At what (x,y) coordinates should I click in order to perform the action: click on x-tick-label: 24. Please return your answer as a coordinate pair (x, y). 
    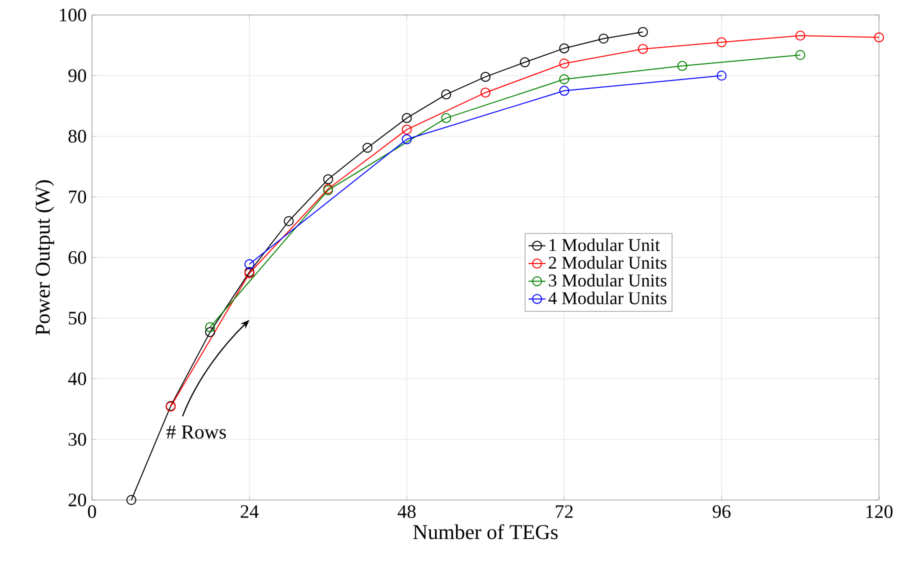
    Looking at the image, I should click on (249, 511).